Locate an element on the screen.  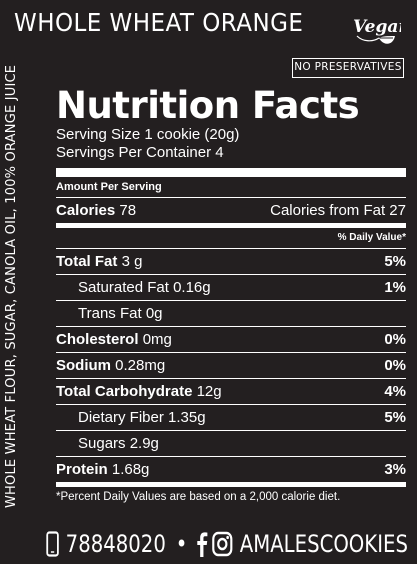
nutrient-label: Dietary Fiber is located at coordinates (121, 417).